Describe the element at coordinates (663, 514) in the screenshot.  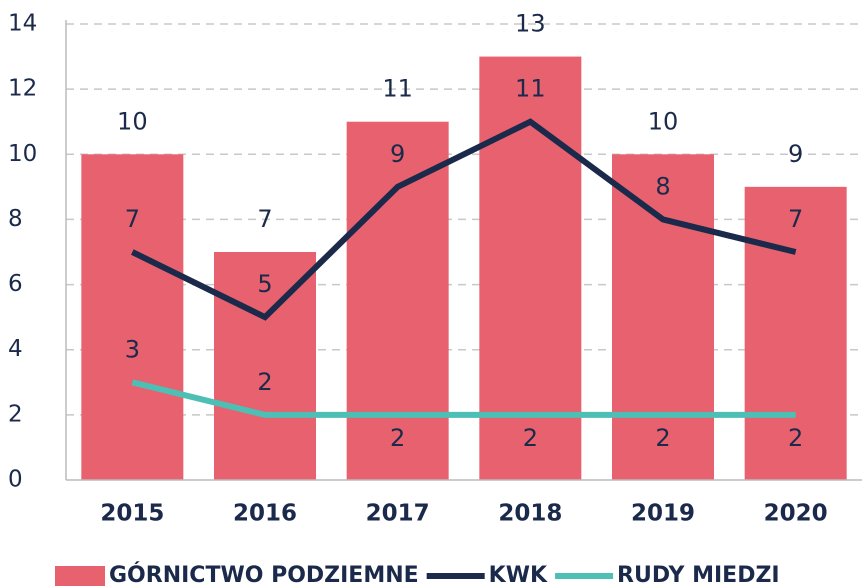
I see `x-tick-label: 2019` at that location.